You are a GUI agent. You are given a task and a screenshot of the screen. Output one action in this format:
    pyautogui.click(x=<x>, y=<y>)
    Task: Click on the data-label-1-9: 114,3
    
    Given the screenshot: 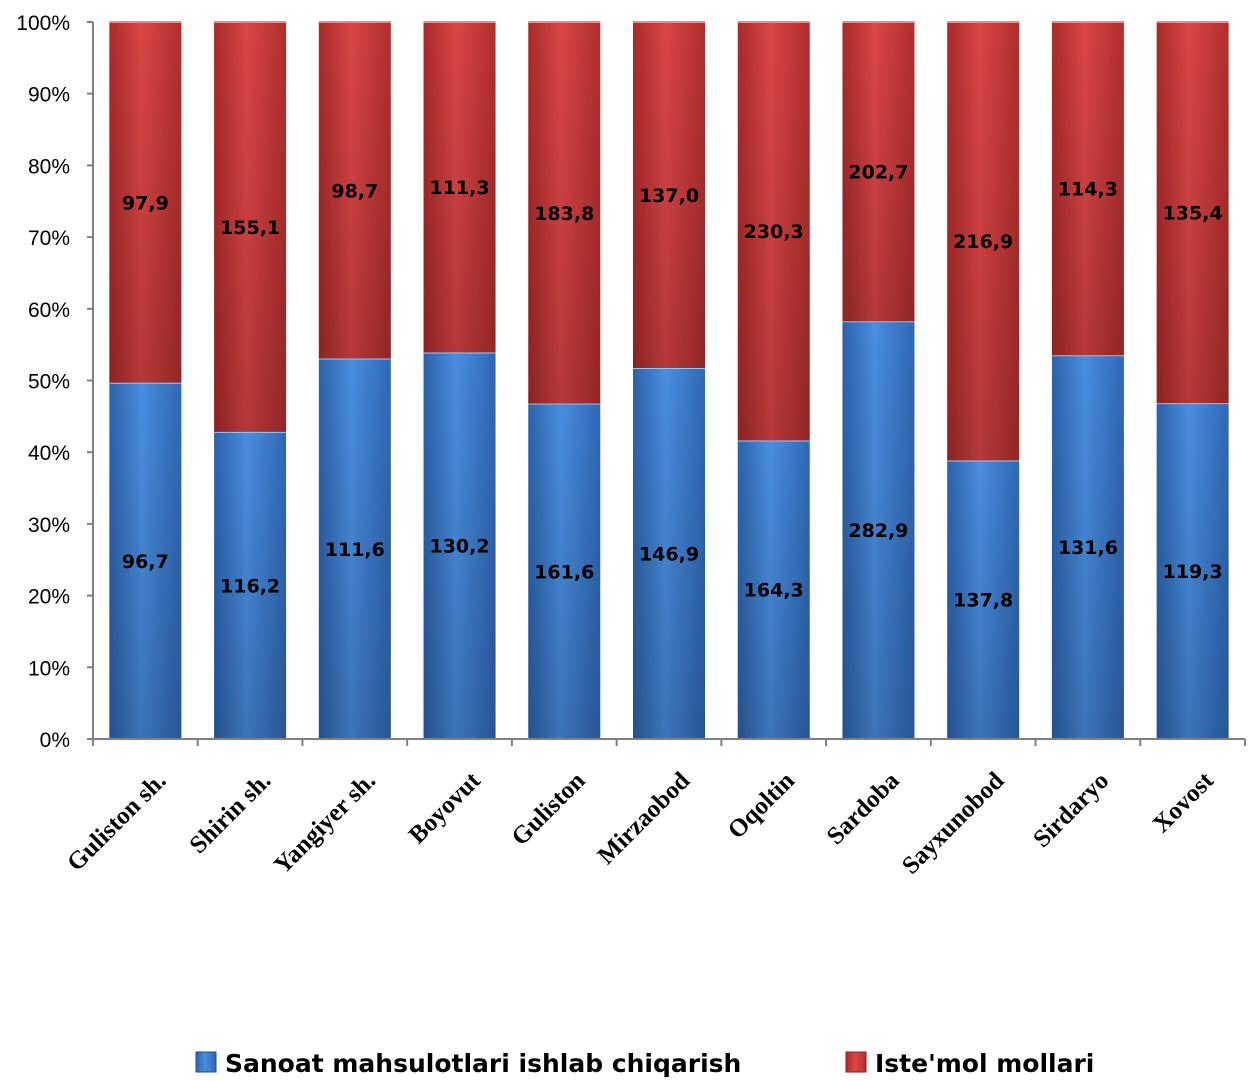 What is the action you would take?
    pyautogui.click(x=1088, y=190)
    